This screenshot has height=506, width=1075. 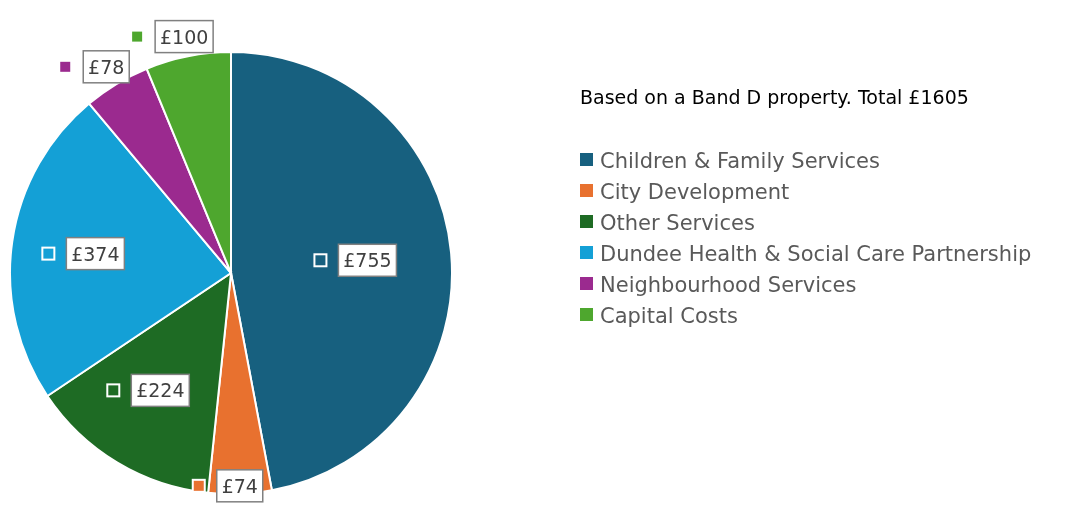 What do you see at coordinates (677, 223) in the screenshot?
I see `legend-label: Other Services` at bounding box center [677, 223].